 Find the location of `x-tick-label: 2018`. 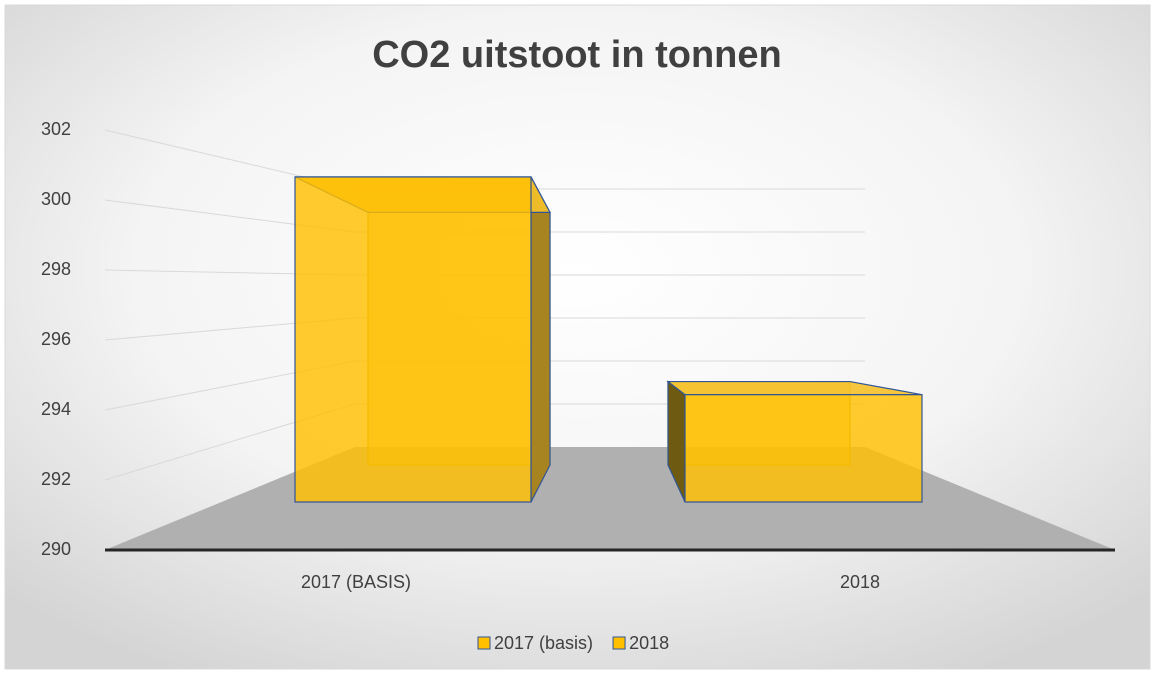

x-tick-label: 2018 is located at coordinates (860, 582).